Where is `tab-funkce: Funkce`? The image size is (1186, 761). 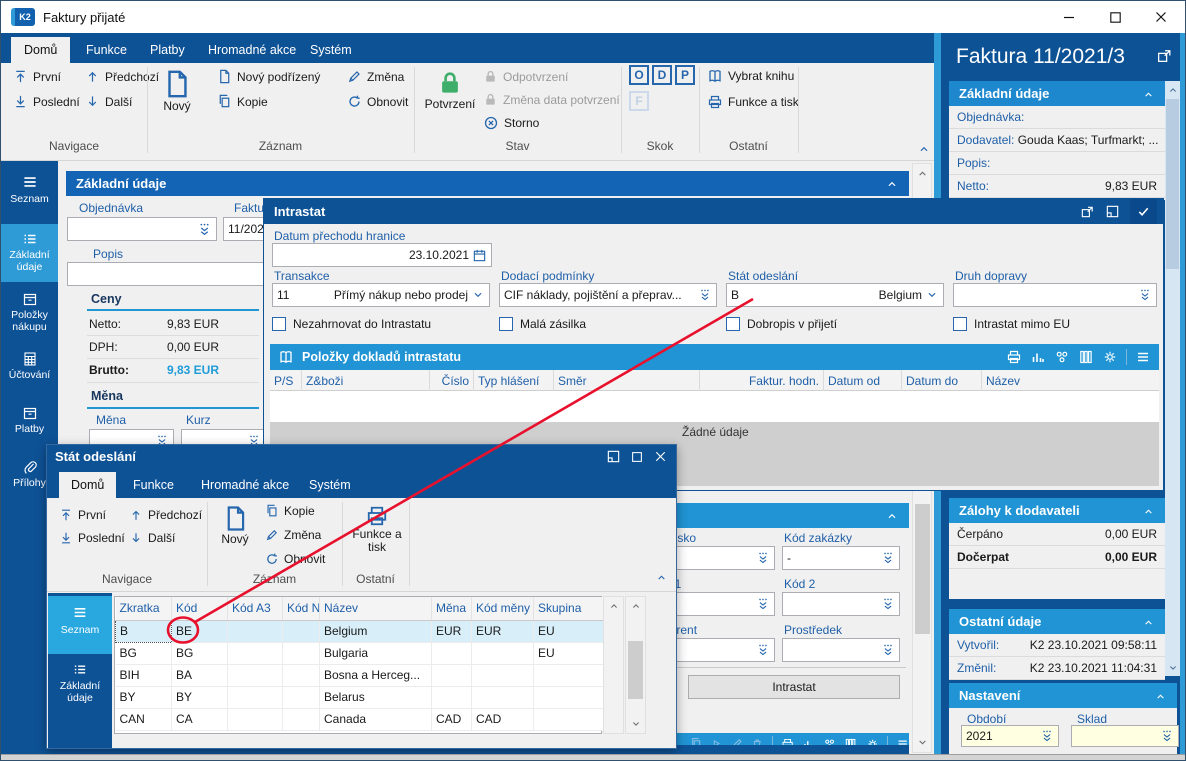 tab-funkce: Funkce is located at coordinates (106, 50).